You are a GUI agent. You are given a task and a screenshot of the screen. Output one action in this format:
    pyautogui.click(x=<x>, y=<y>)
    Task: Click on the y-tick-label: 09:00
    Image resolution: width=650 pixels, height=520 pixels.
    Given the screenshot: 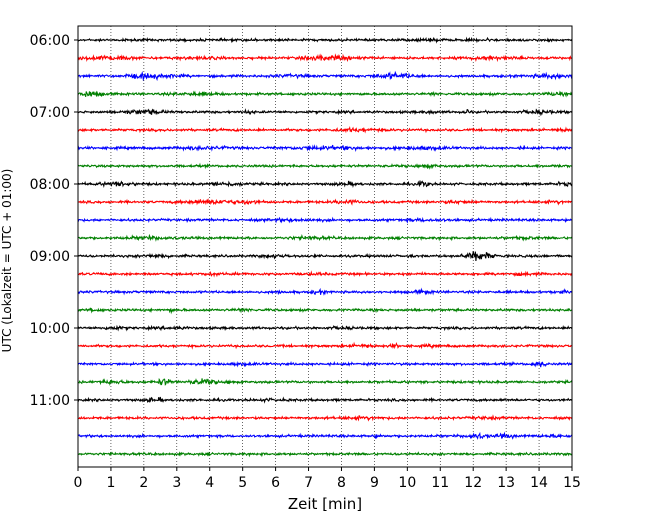 What is the action you would take?
    pyautogui.click(x=50, y=257)
    